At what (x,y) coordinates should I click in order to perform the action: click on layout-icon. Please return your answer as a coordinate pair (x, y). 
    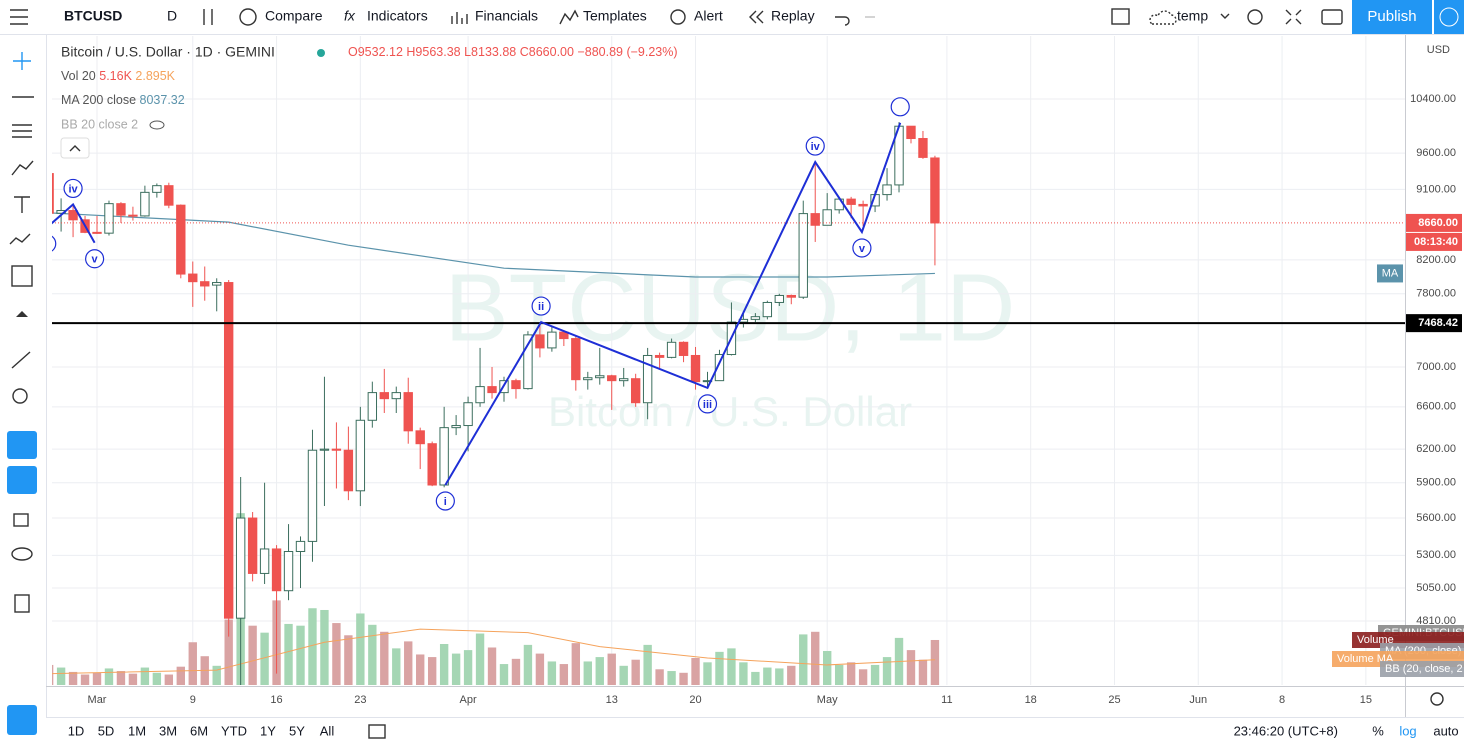
    Looking at the image, I should click on (1120, 16).